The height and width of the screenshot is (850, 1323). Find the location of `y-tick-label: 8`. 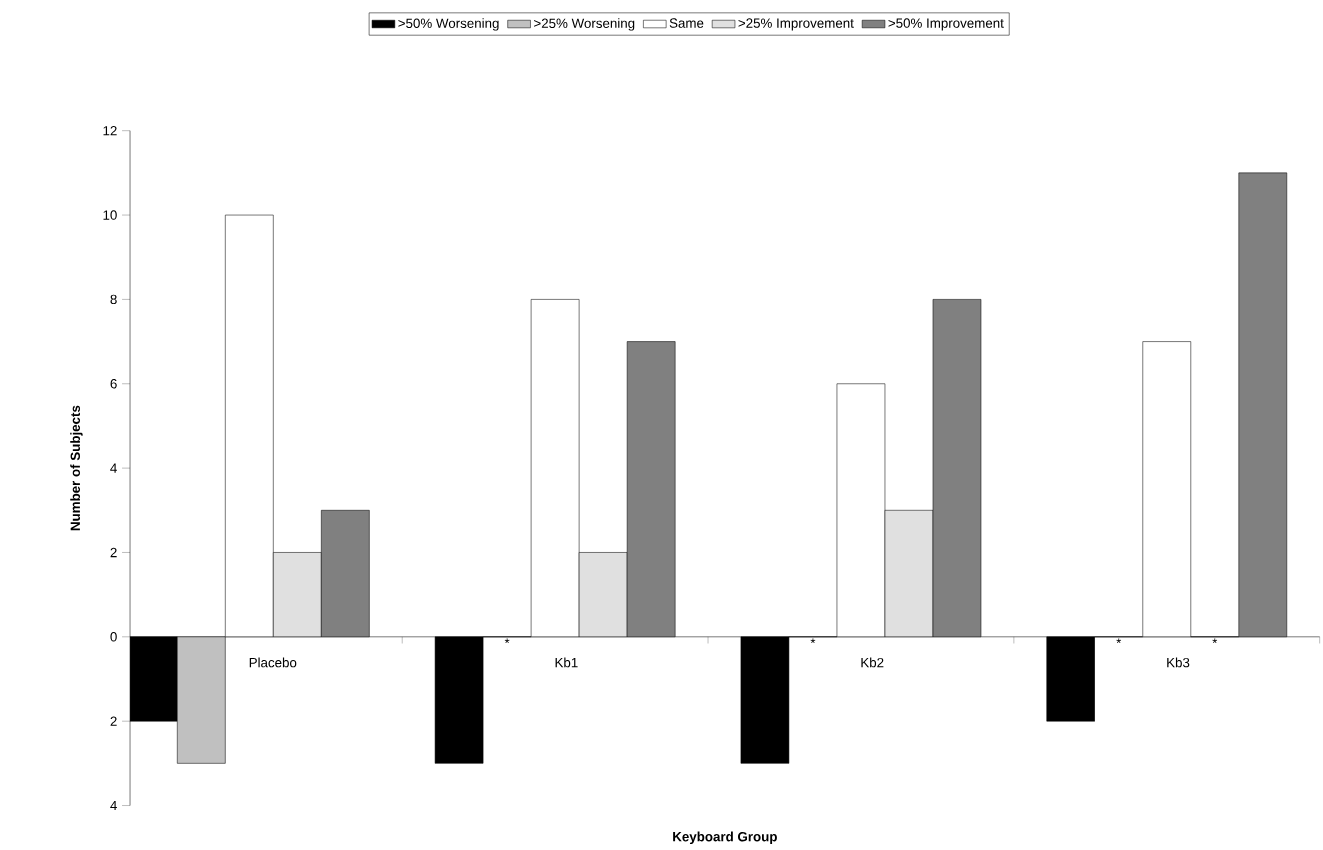

y-tick-label: 8 is located at coordinates (113, 299).